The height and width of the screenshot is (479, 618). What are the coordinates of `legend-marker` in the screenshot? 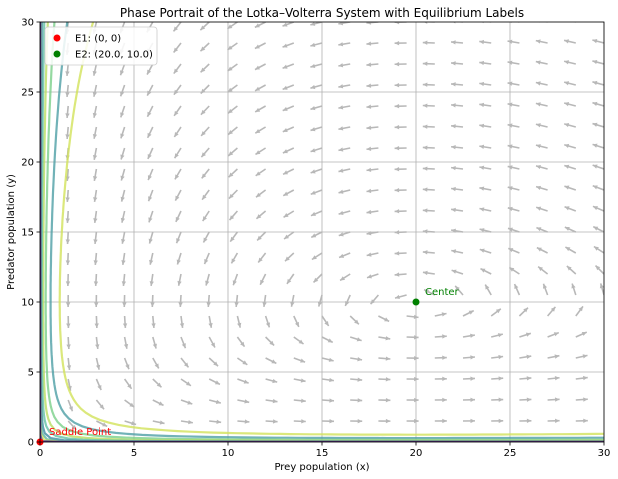 It's located at (57, 54).